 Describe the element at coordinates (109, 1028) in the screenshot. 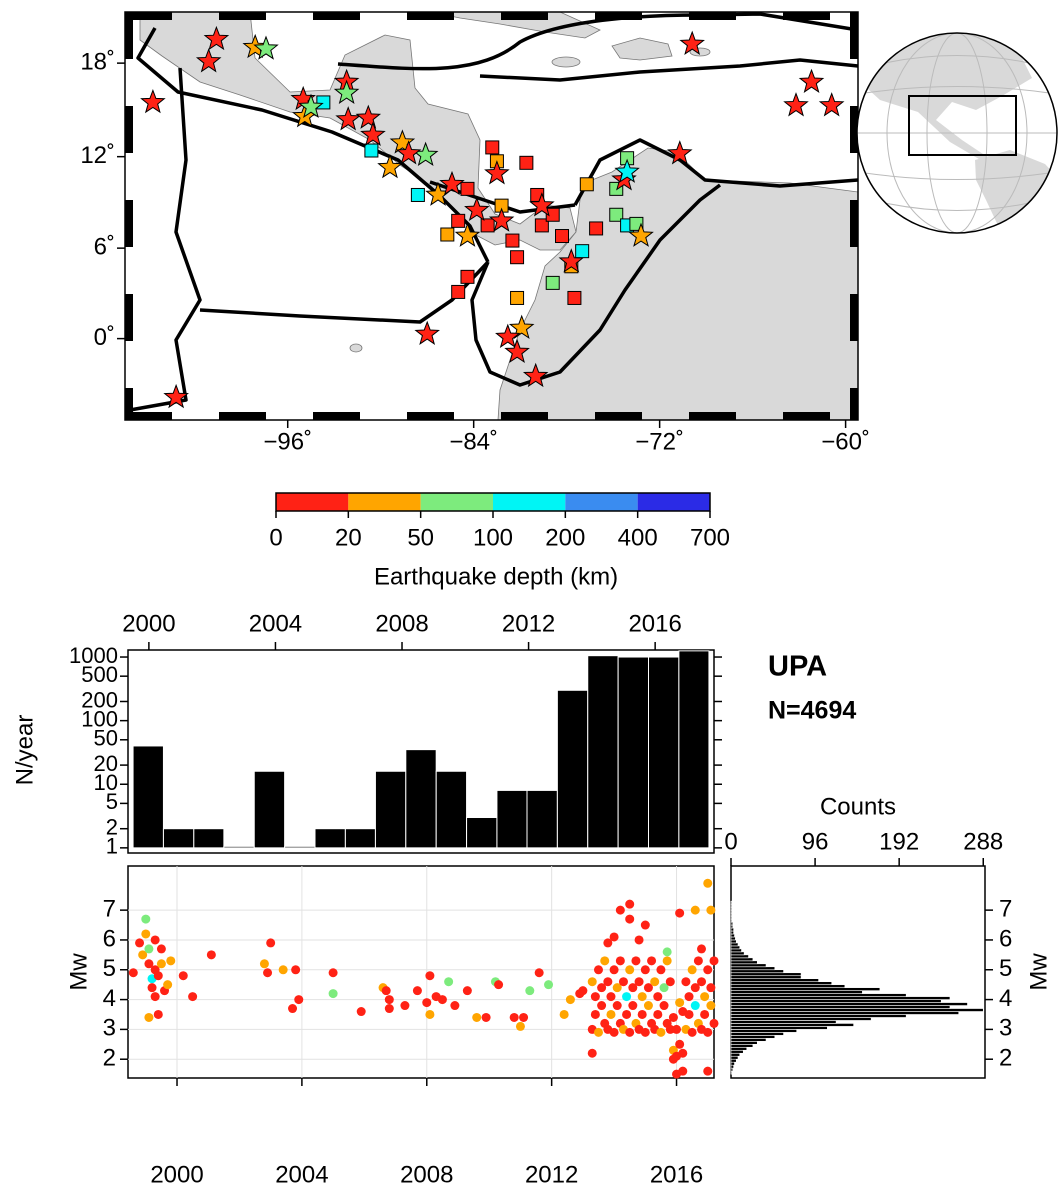

I see `y-tick-label: 3` at that location.